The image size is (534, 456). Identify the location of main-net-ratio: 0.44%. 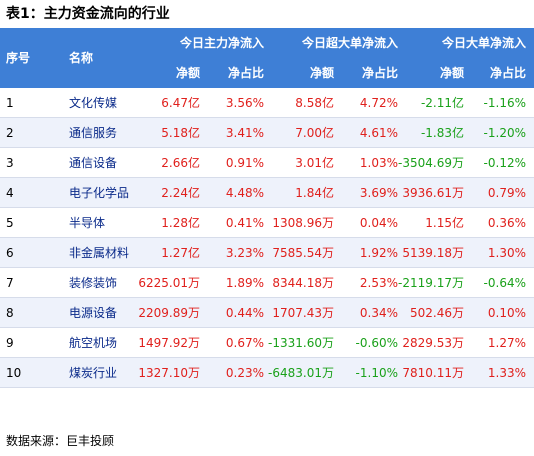
(244, 313).